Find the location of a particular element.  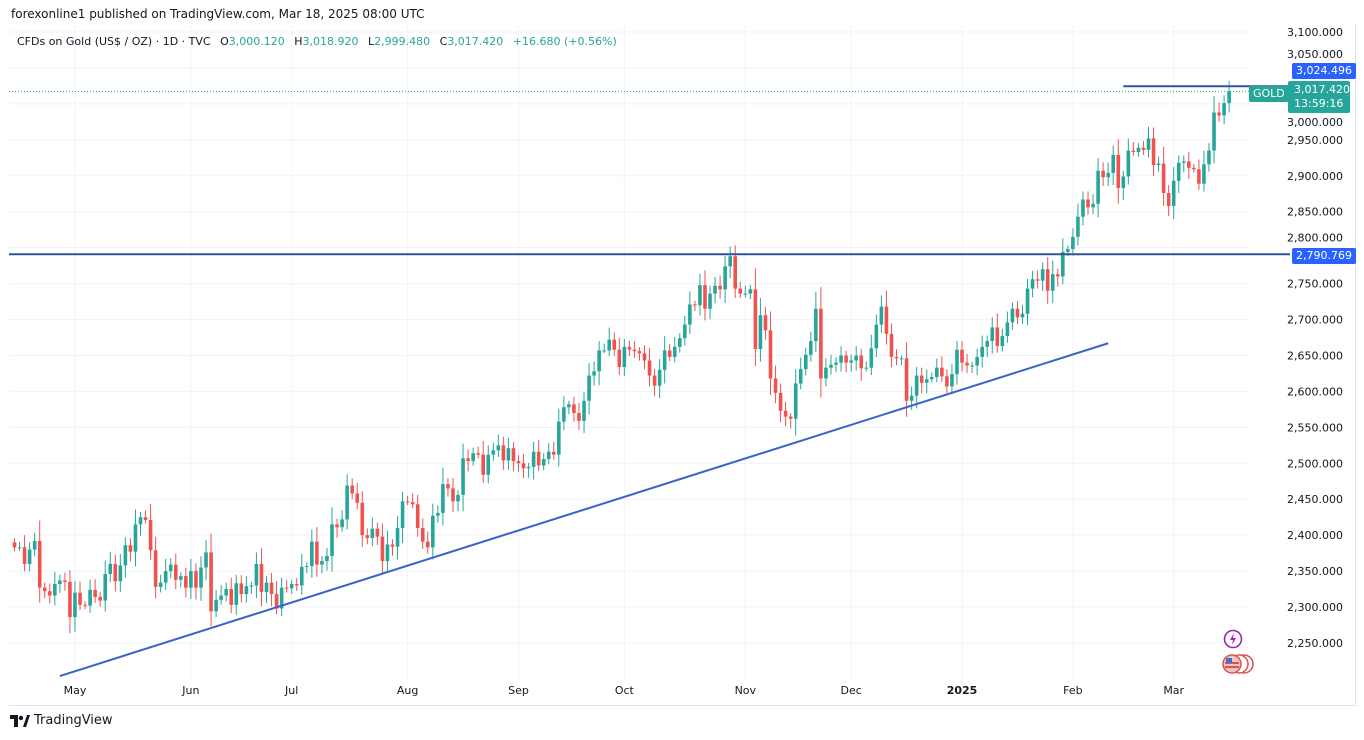

time-axis: May Jun Jul Aug Sep Oct Nov Dec 2025 Feb Mar is located at coordinates (624, 690).